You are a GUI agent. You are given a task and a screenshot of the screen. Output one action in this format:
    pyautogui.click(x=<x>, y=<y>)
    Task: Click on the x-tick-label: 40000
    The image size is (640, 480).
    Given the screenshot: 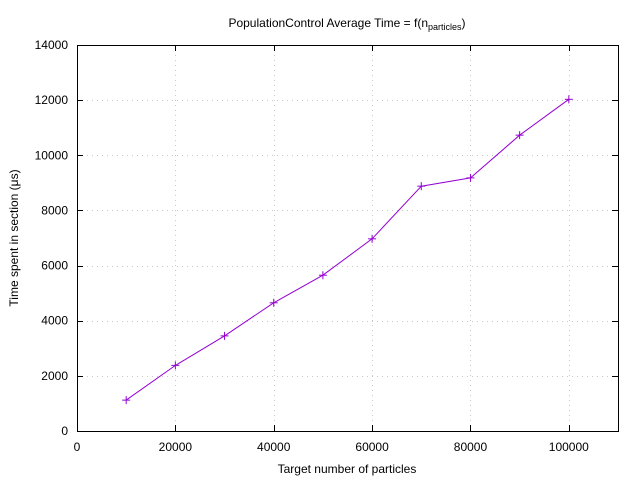 What is the action you would take?
    pyautogui.click(x=274, y=447)
    